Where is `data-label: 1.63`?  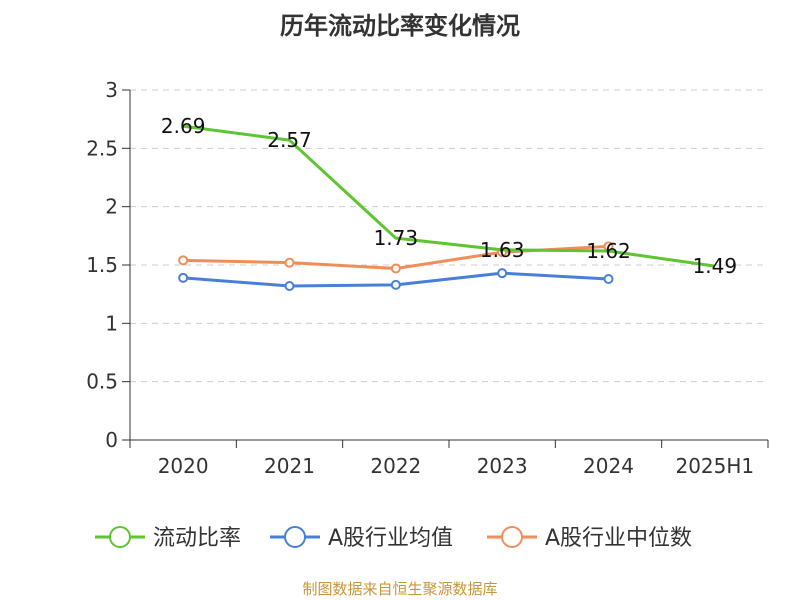
data-label: 1.63 is located at coordinates (502, 250).